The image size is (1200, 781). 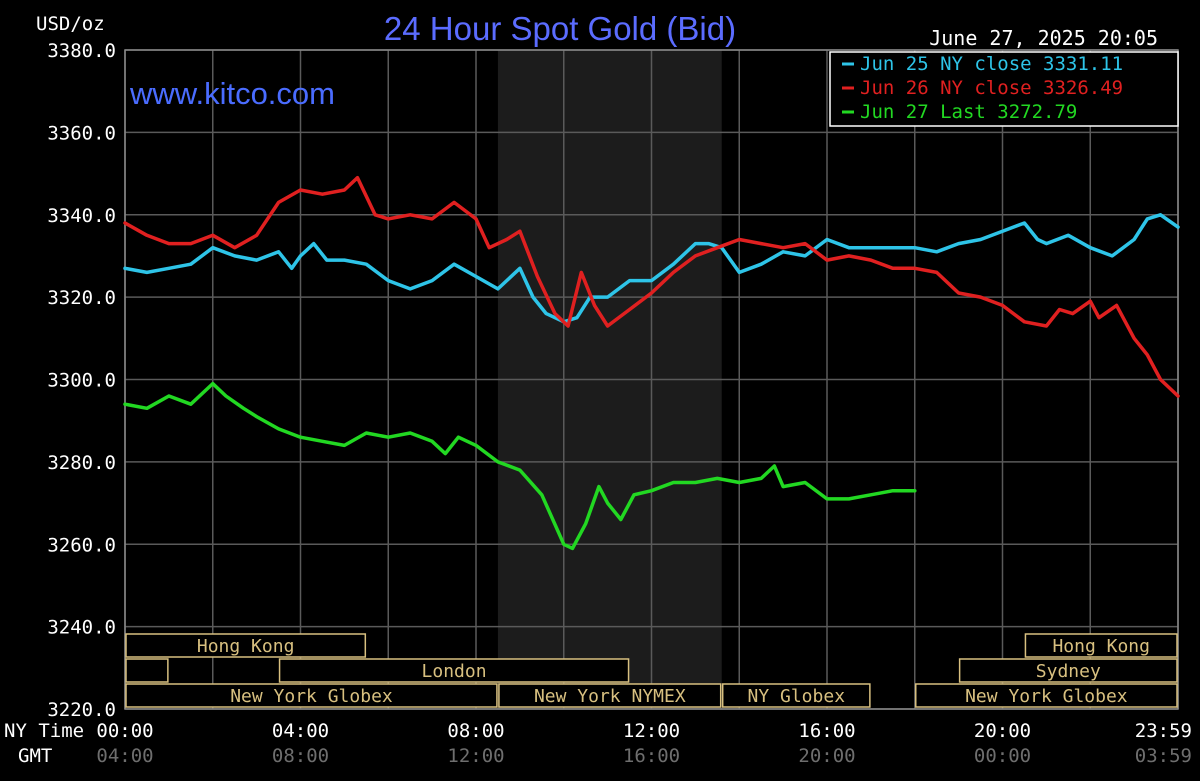 I want to click on legend-box, so click(x=1004, y=89).